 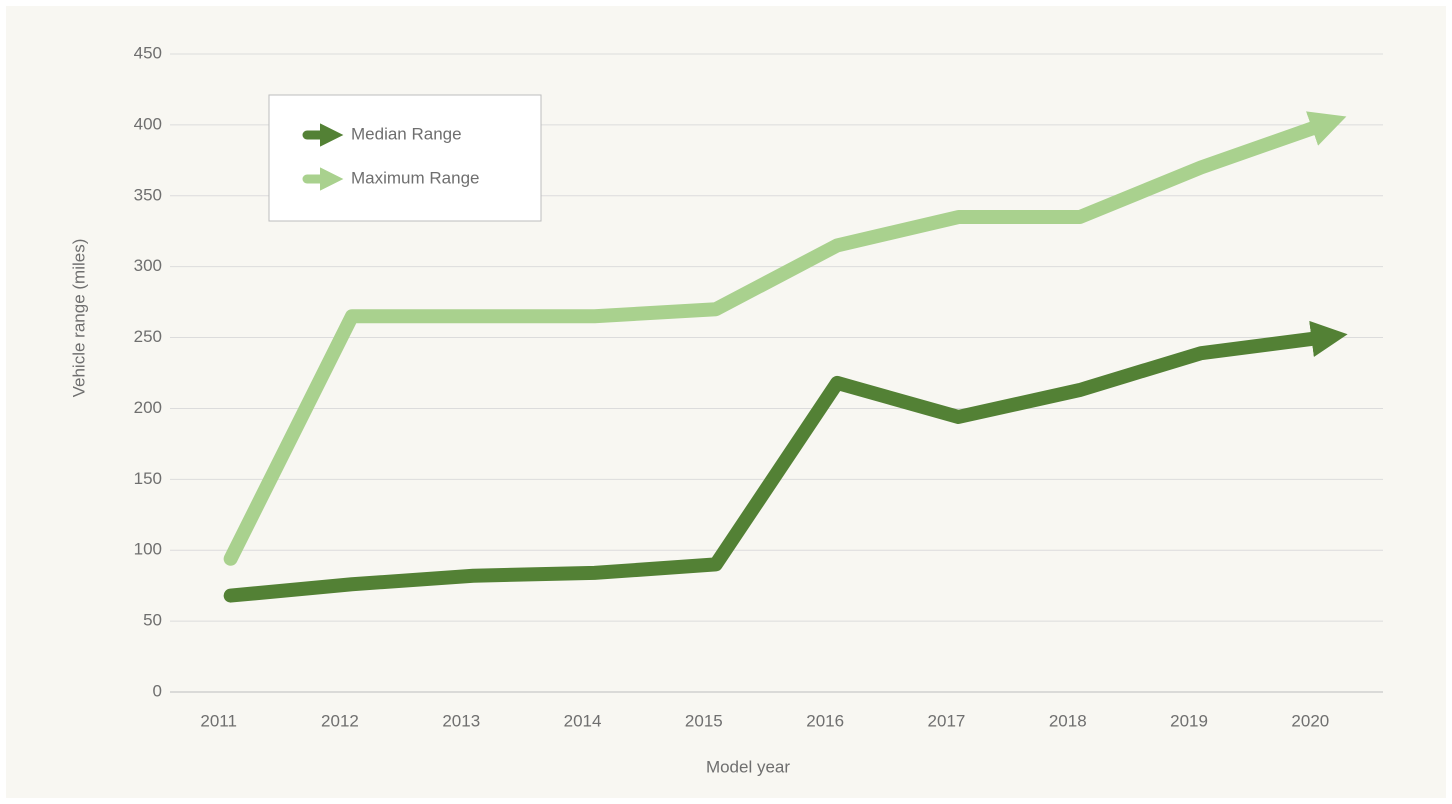 I want to click on legend-label: Median Range, so click(x=406, y=133).